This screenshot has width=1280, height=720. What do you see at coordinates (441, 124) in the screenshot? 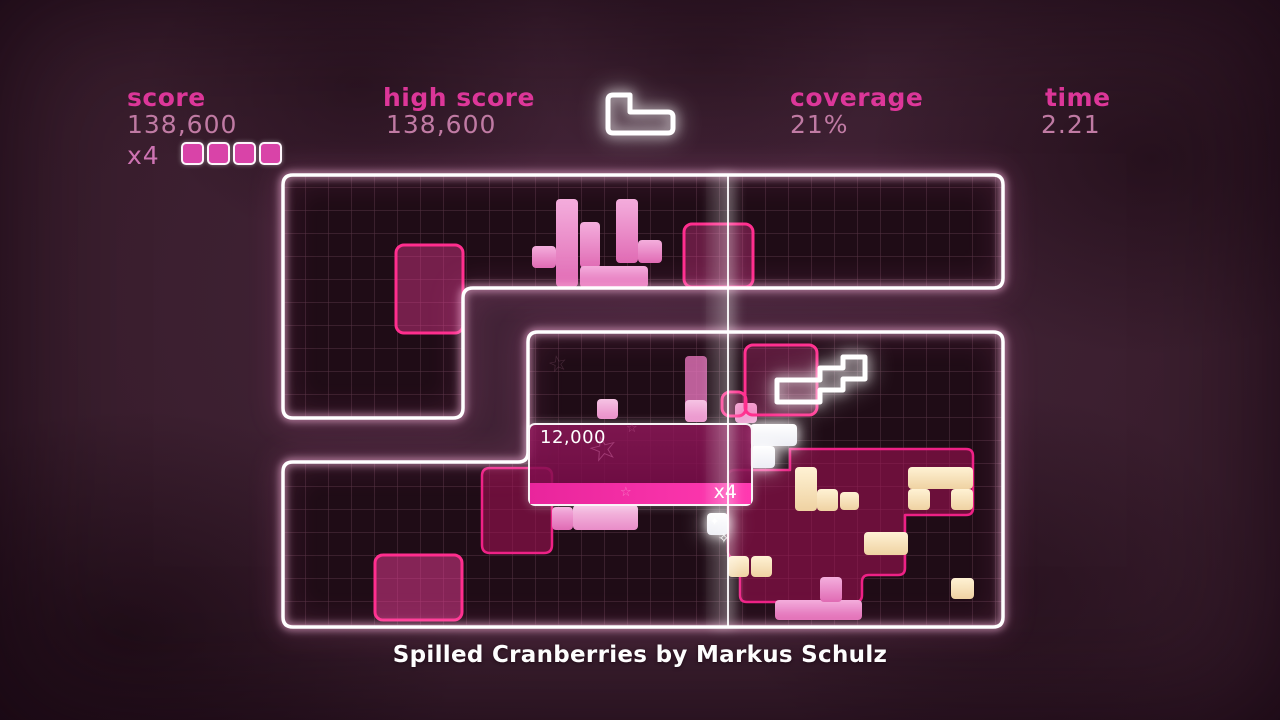
I see `high-score-value: 138,600` at bounding box center [441, 124].